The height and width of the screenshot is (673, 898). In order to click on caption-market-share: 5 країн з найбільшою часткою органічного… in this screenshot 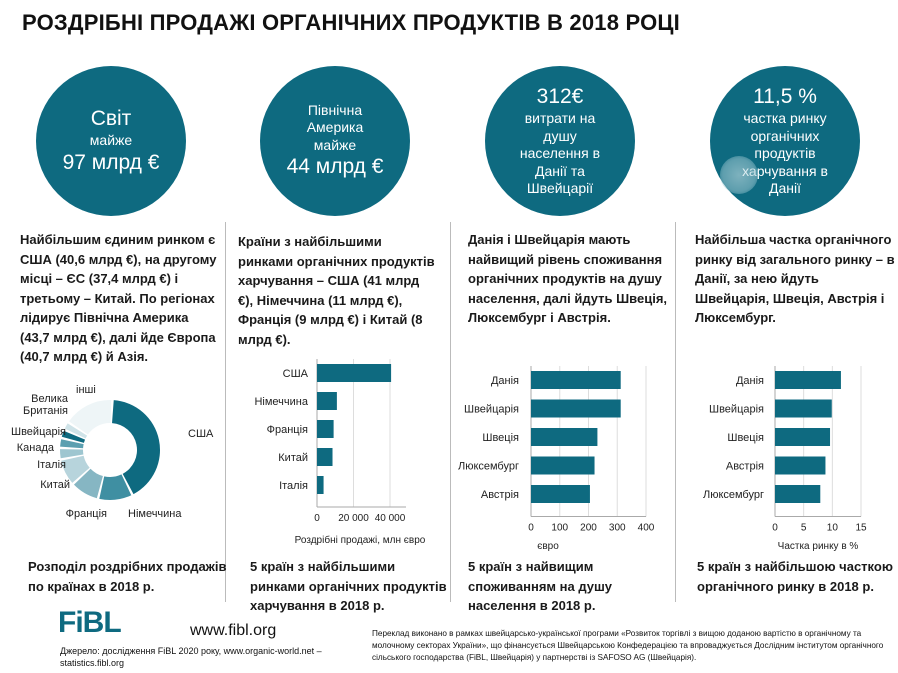, I will do `click(795, 576)`.